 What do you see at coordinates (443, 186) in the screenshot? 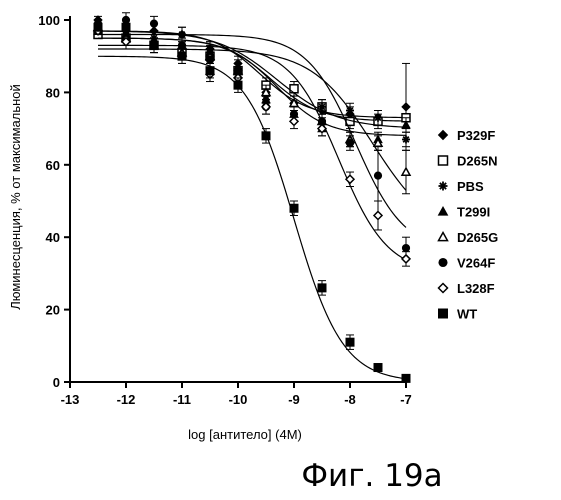
I see `legend-marker-pbs` at bounding box center [443, 186].